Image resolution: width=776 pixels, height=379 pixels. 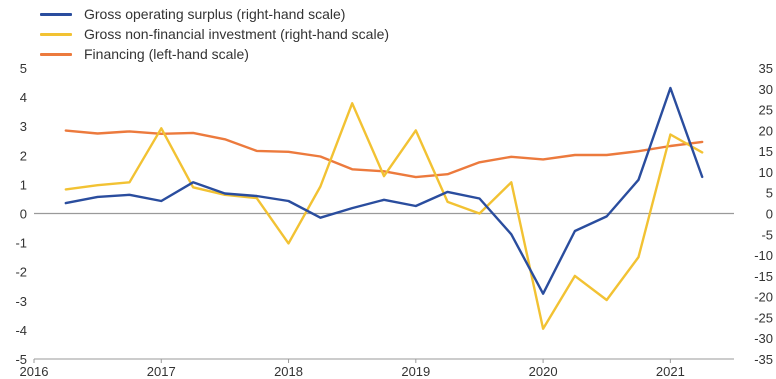 What do you see at coordinates (23, 68) in the screenshot?
I see `left-y-tick-label: 5` at bounding box center [23, 68].